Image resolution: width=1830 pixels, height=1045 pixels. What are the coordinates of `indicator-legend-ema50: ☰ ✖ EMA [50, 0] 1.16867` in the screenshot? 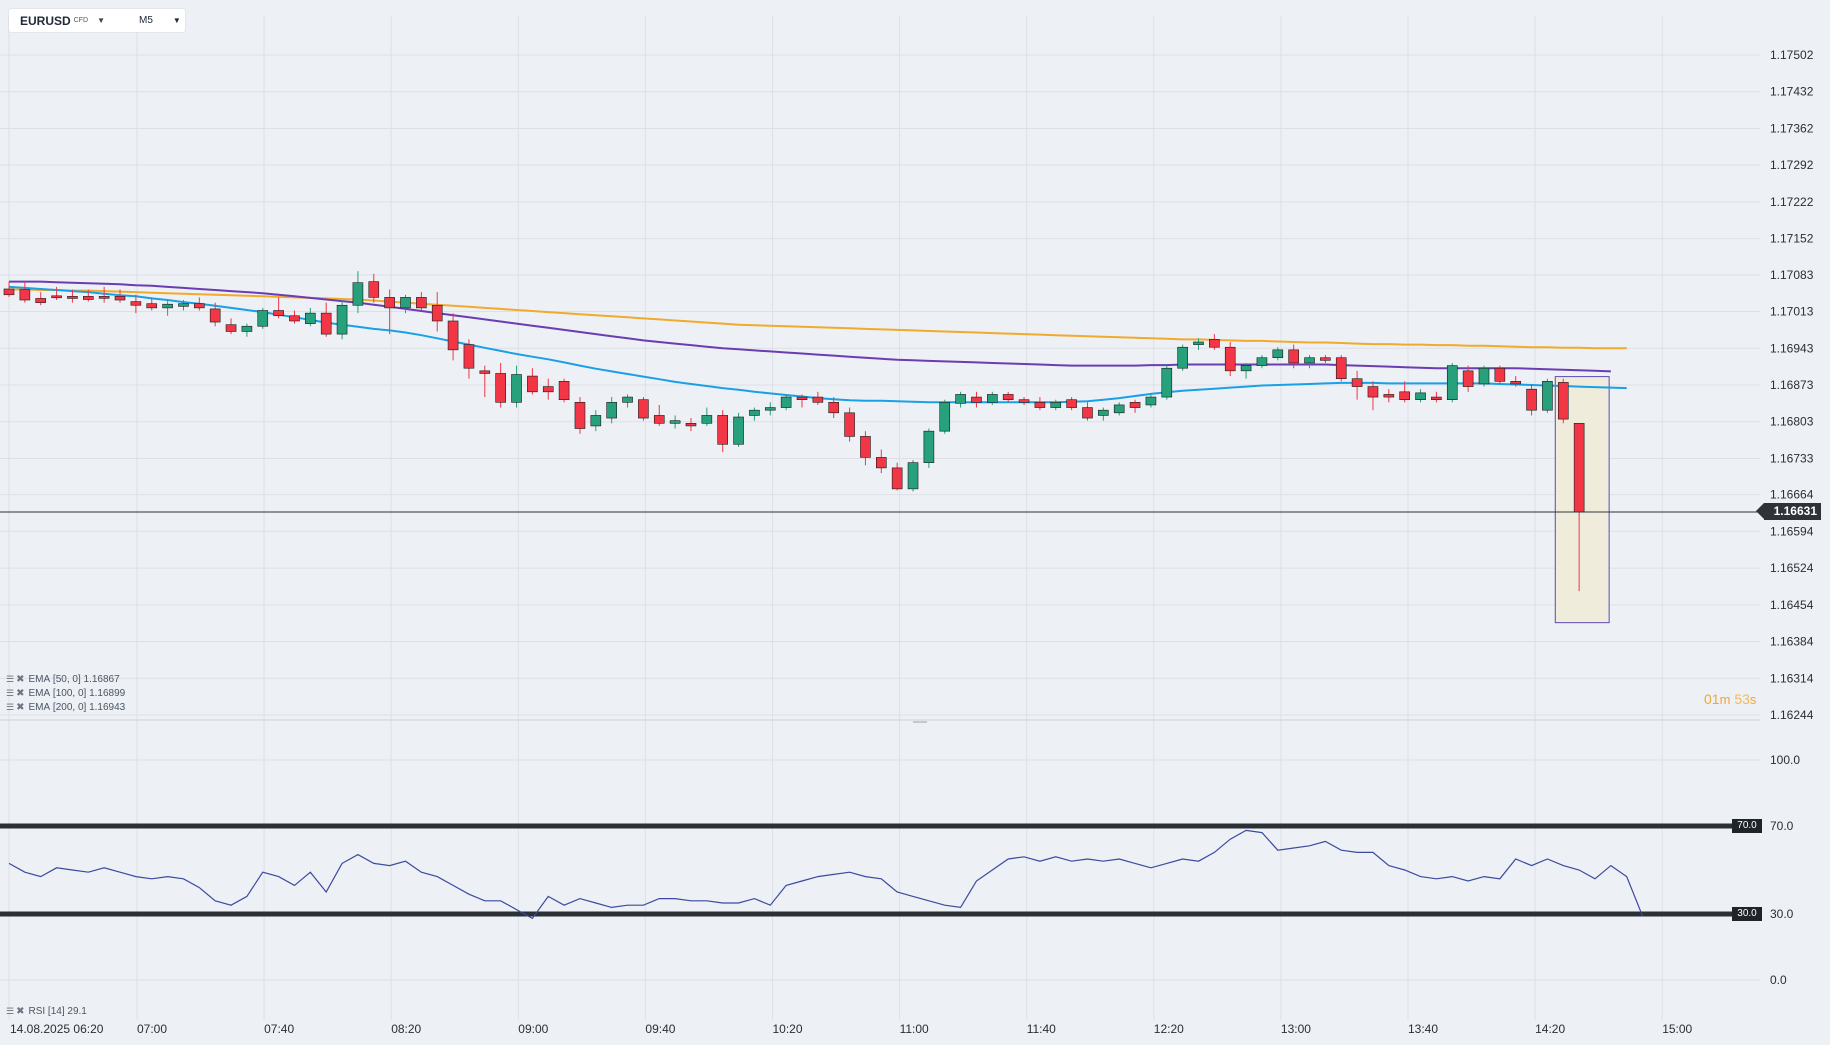 It's located at (63, 679).